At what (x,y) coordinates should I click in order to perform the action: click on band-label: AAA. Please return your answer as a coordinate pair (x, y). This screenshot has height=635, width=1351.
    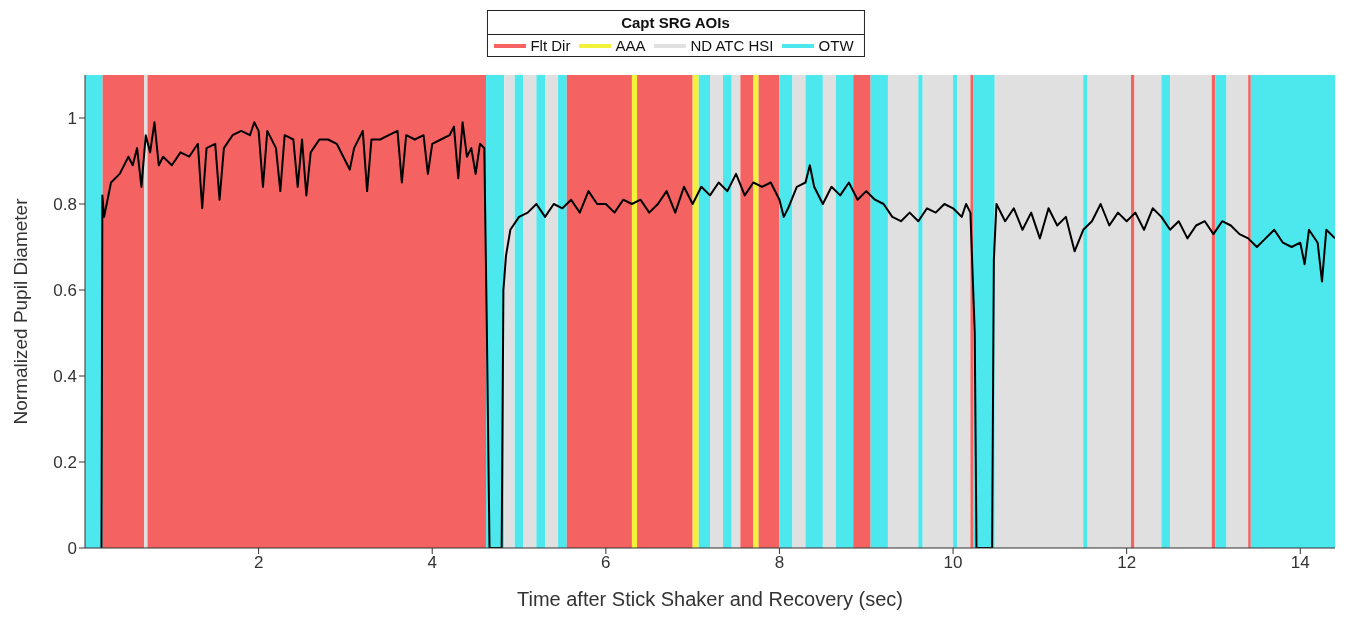
    Looking at the image, I should click on (630, 45).